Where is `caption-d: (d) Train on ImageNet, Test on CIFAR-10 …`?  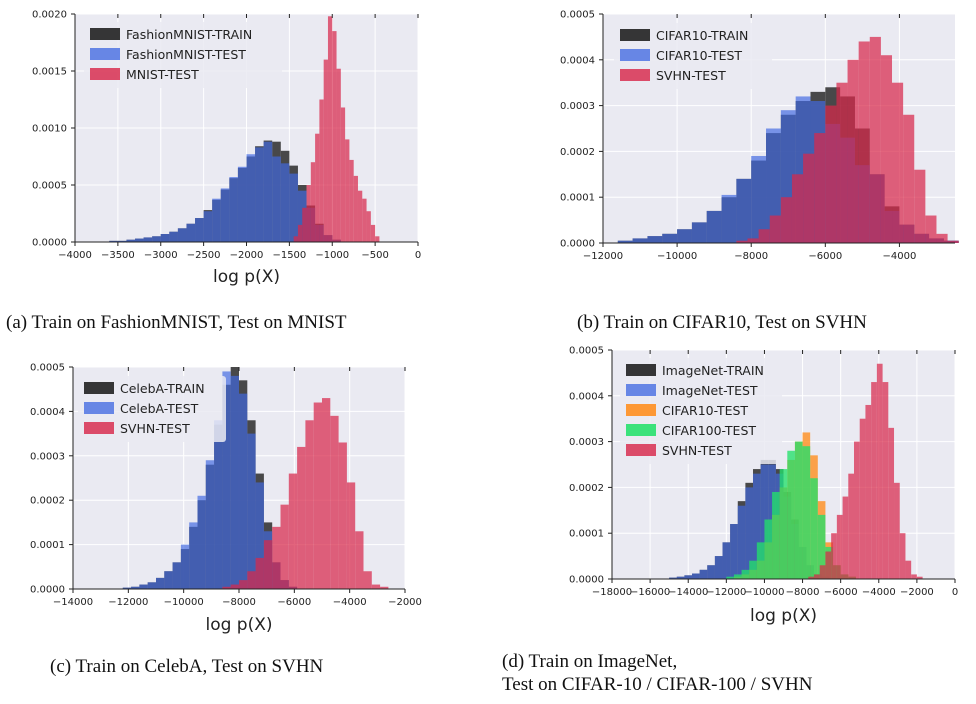
caption-d: (d) Train on ImageNet, Test on CIFAR-10 … is located at coordinates (657, 673).